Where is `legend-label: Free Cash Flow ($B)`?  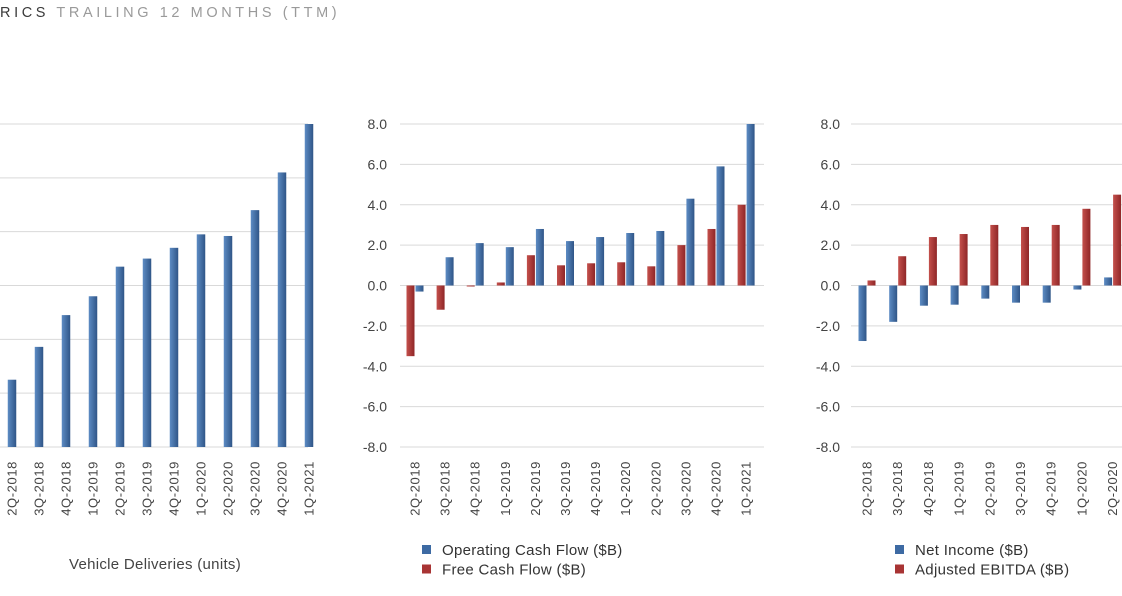 legend-label: Free Cash Flow ($B) is located at coordinates (514, 570).